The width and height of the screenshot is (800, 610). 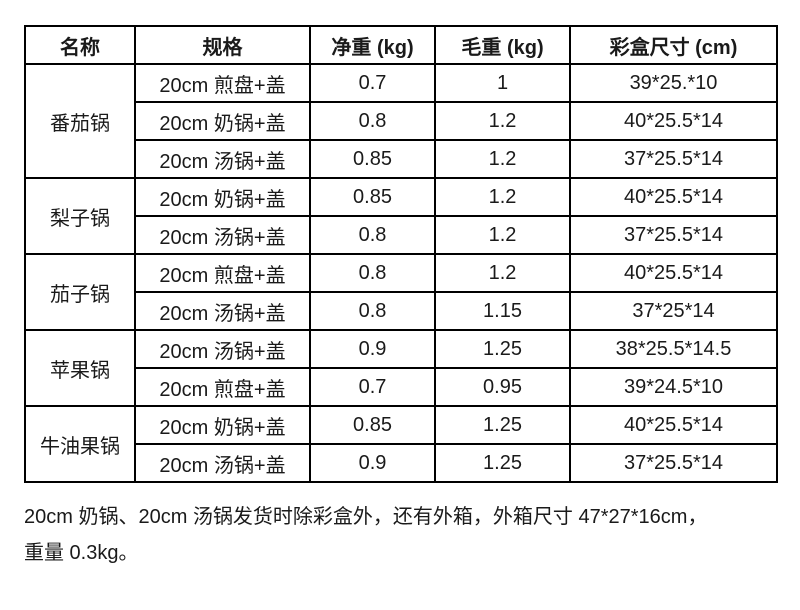 I want to click on table-row: 牛油果锅 20cm 奶锅+盖 0.85 1.25 40*25.5*14, so click(x=401, y=444).